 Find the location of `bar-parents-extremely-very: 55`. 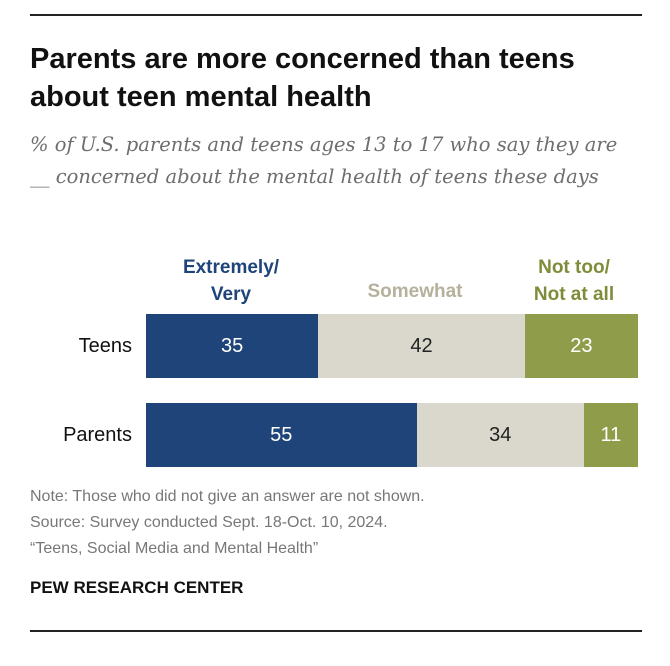

bar-parents-extremely-very: 55 is located at coordinates (281, 435).